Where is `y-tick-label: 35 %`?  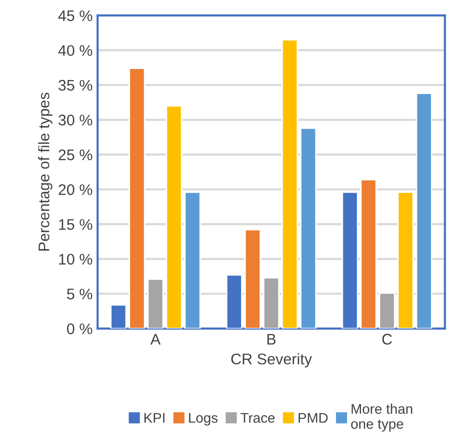 y-tick-label: 35 % is located at coordinates (75, 85).